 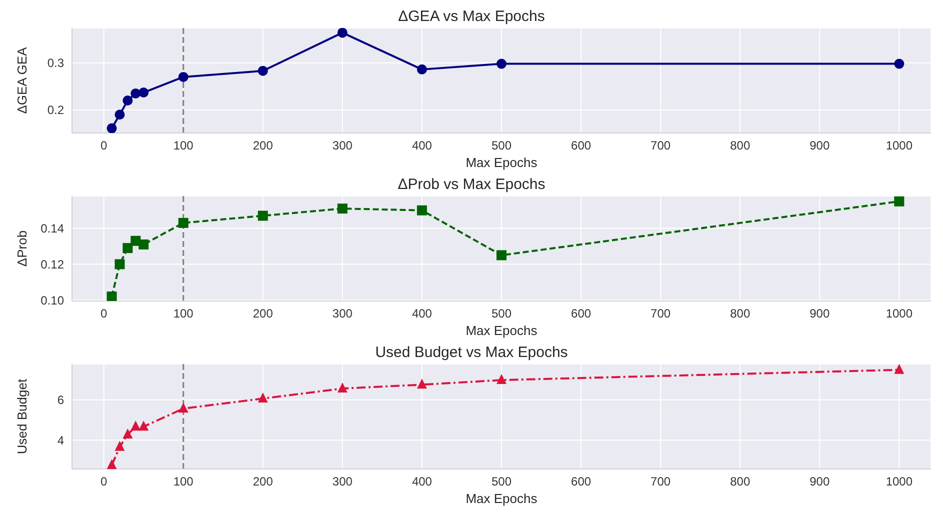 I want to click on chart-title: Used Budget vs Max Epochs, so click(x=471, y=353).